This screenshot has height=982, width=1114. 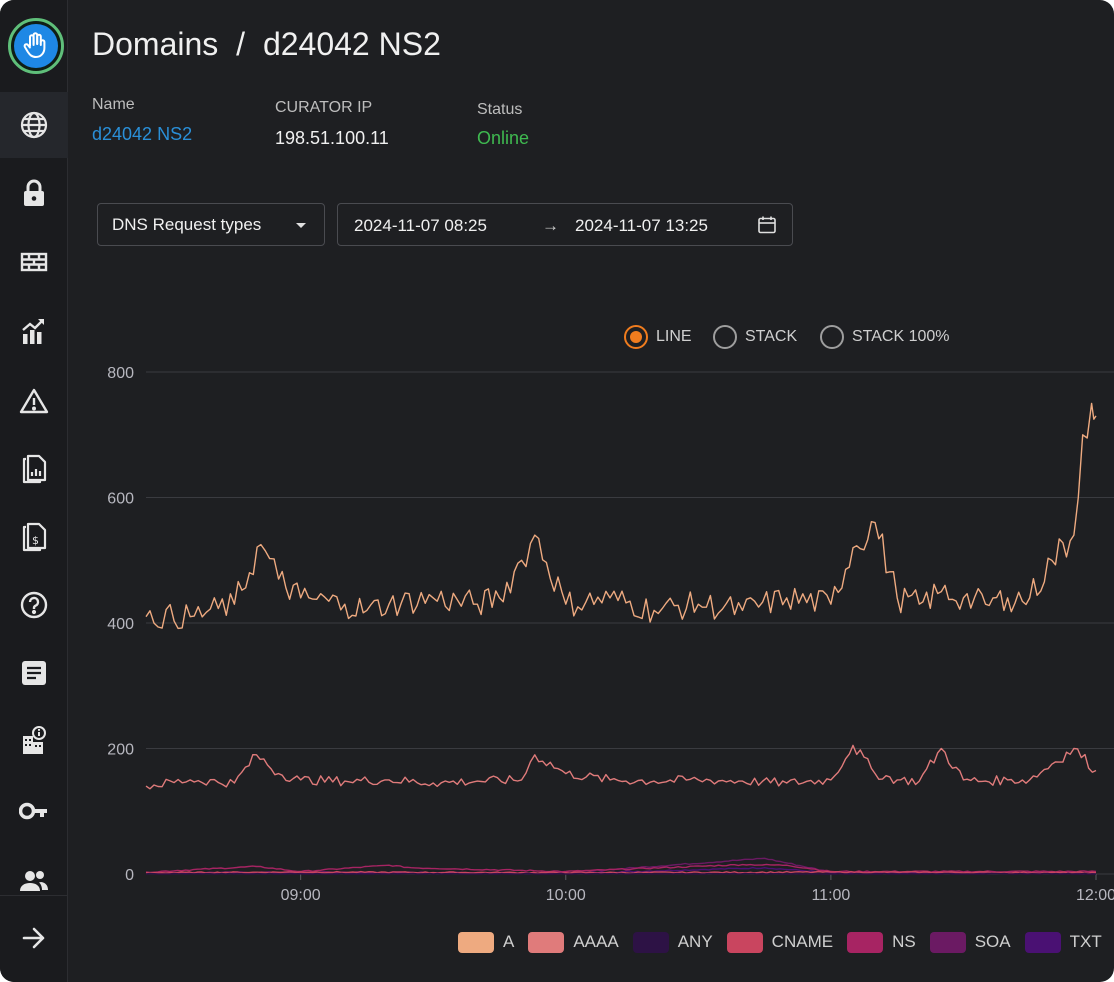 I want to click on legend-item-any: ANY, so click(x=672, y=942).